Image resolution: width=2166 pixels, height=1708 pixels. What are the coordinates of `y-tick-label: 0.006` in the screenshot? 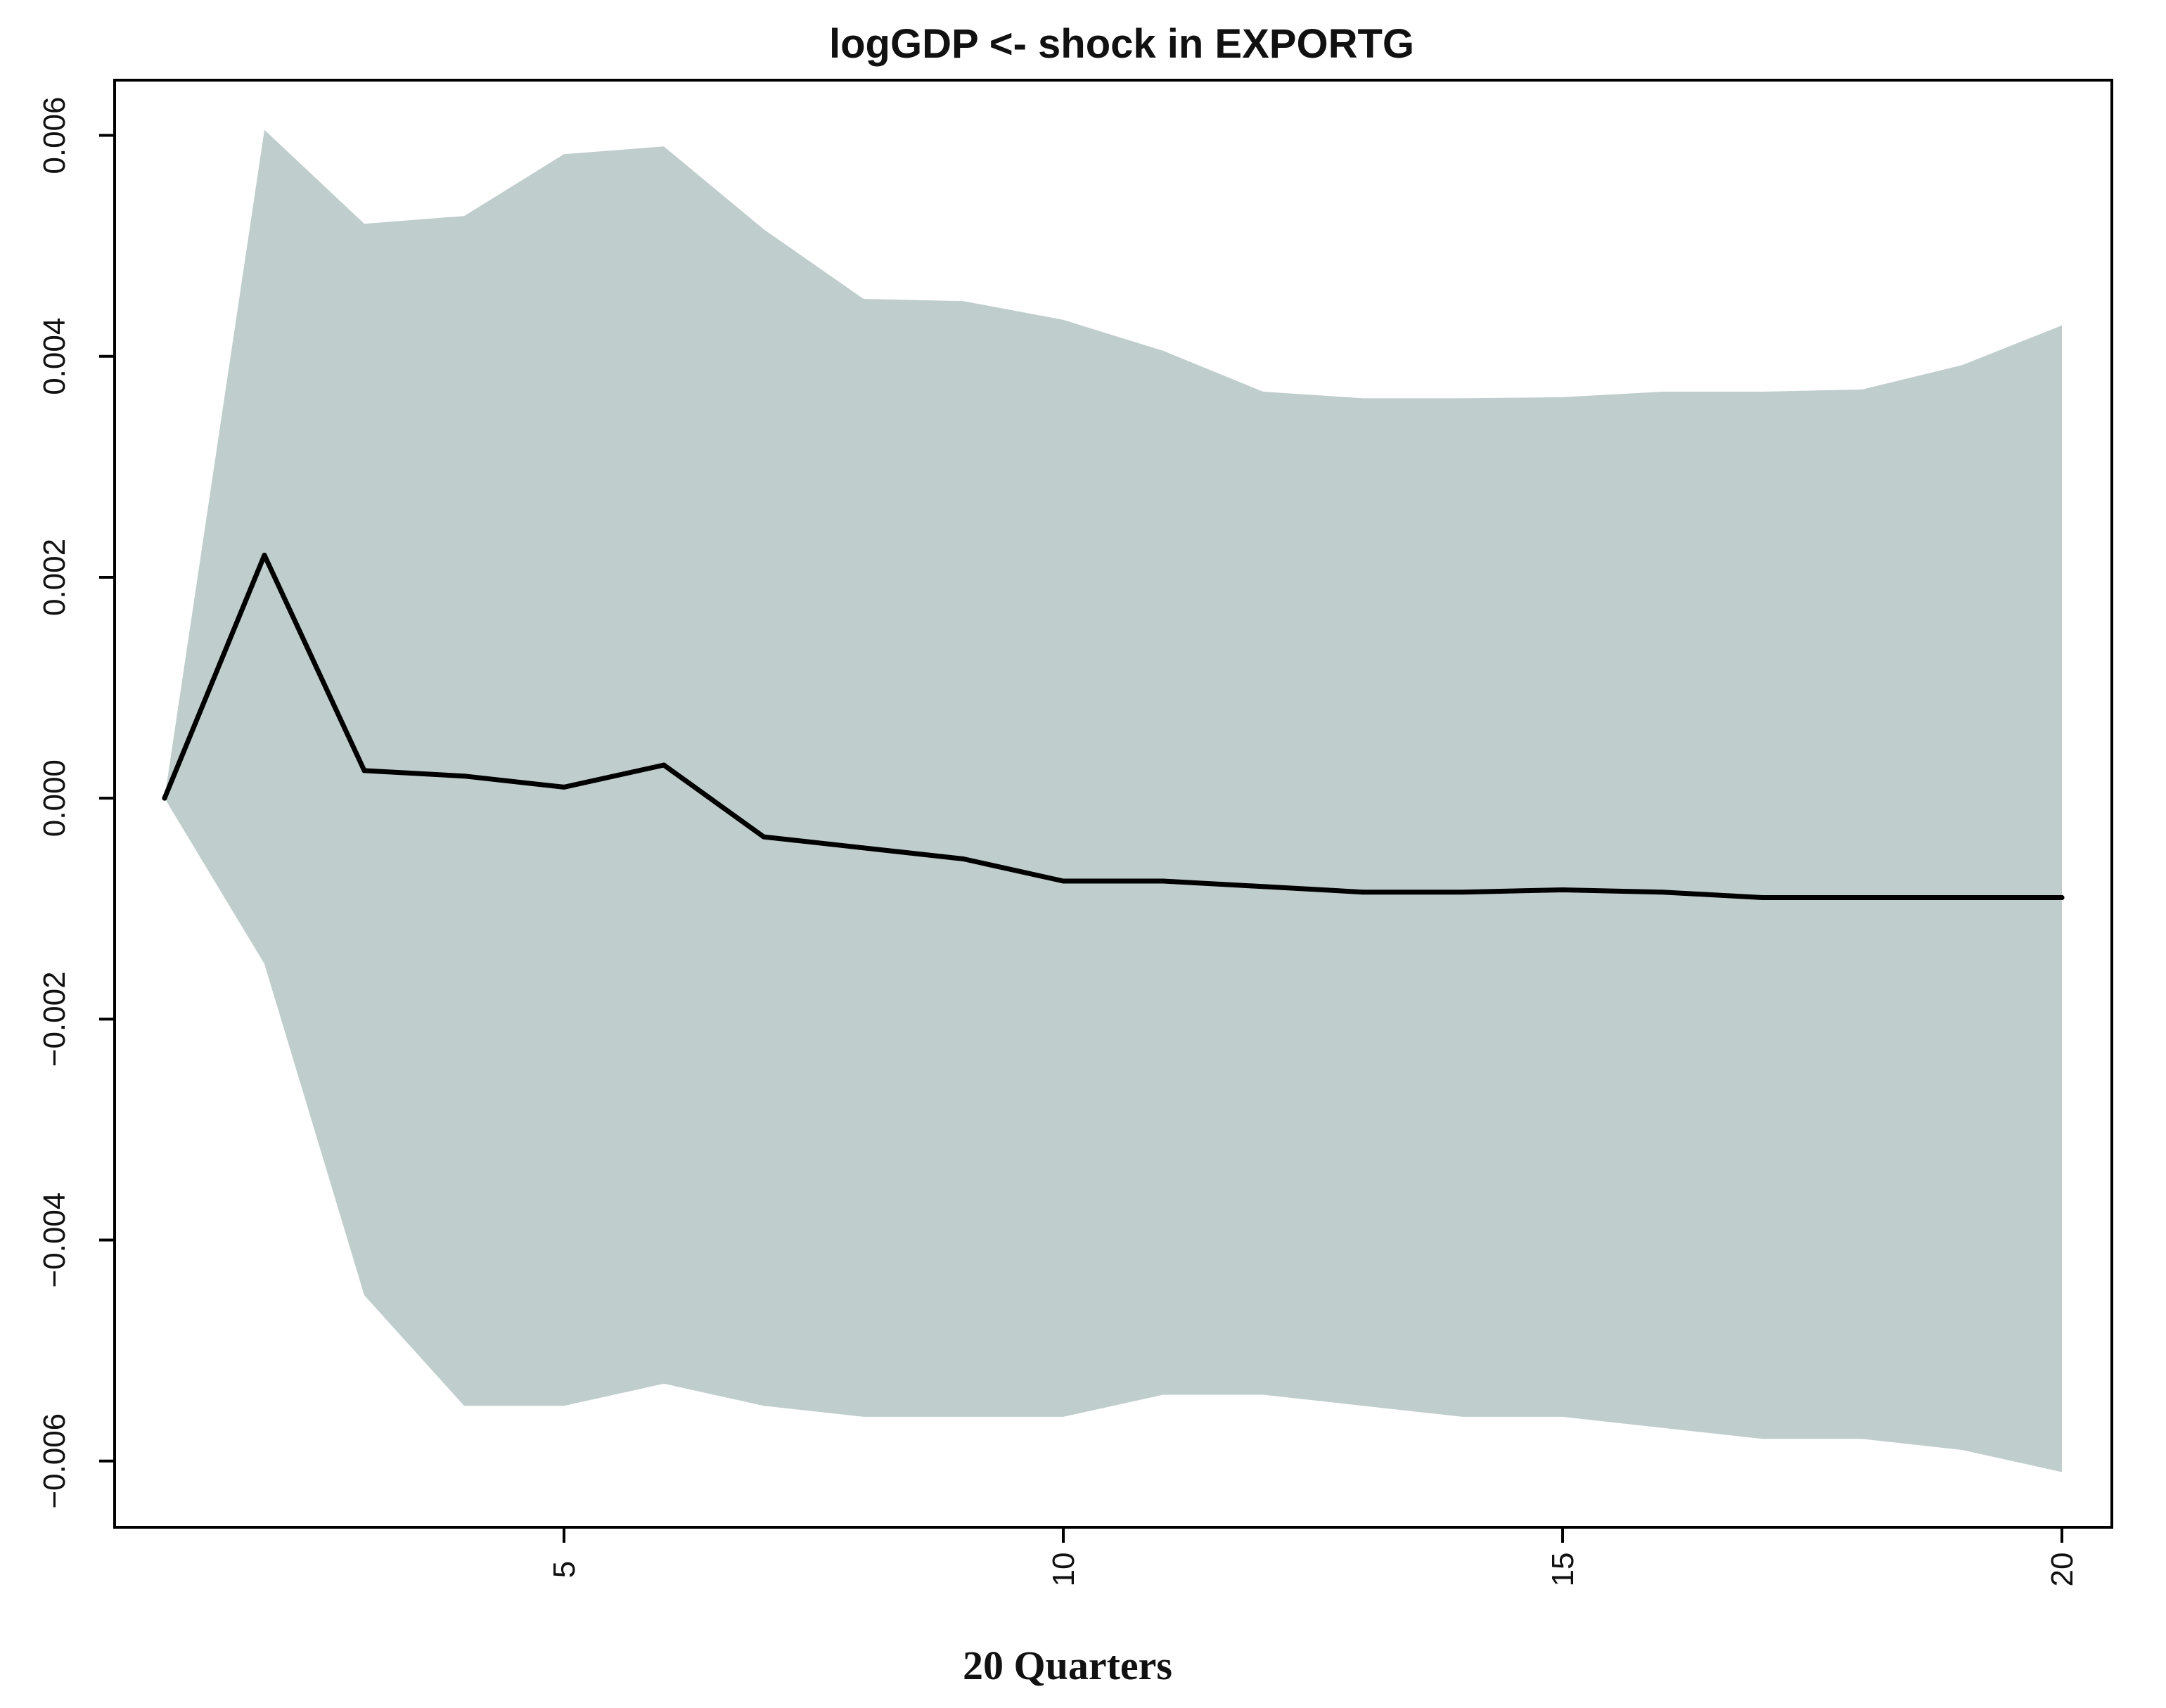 It's located at (54, 135).